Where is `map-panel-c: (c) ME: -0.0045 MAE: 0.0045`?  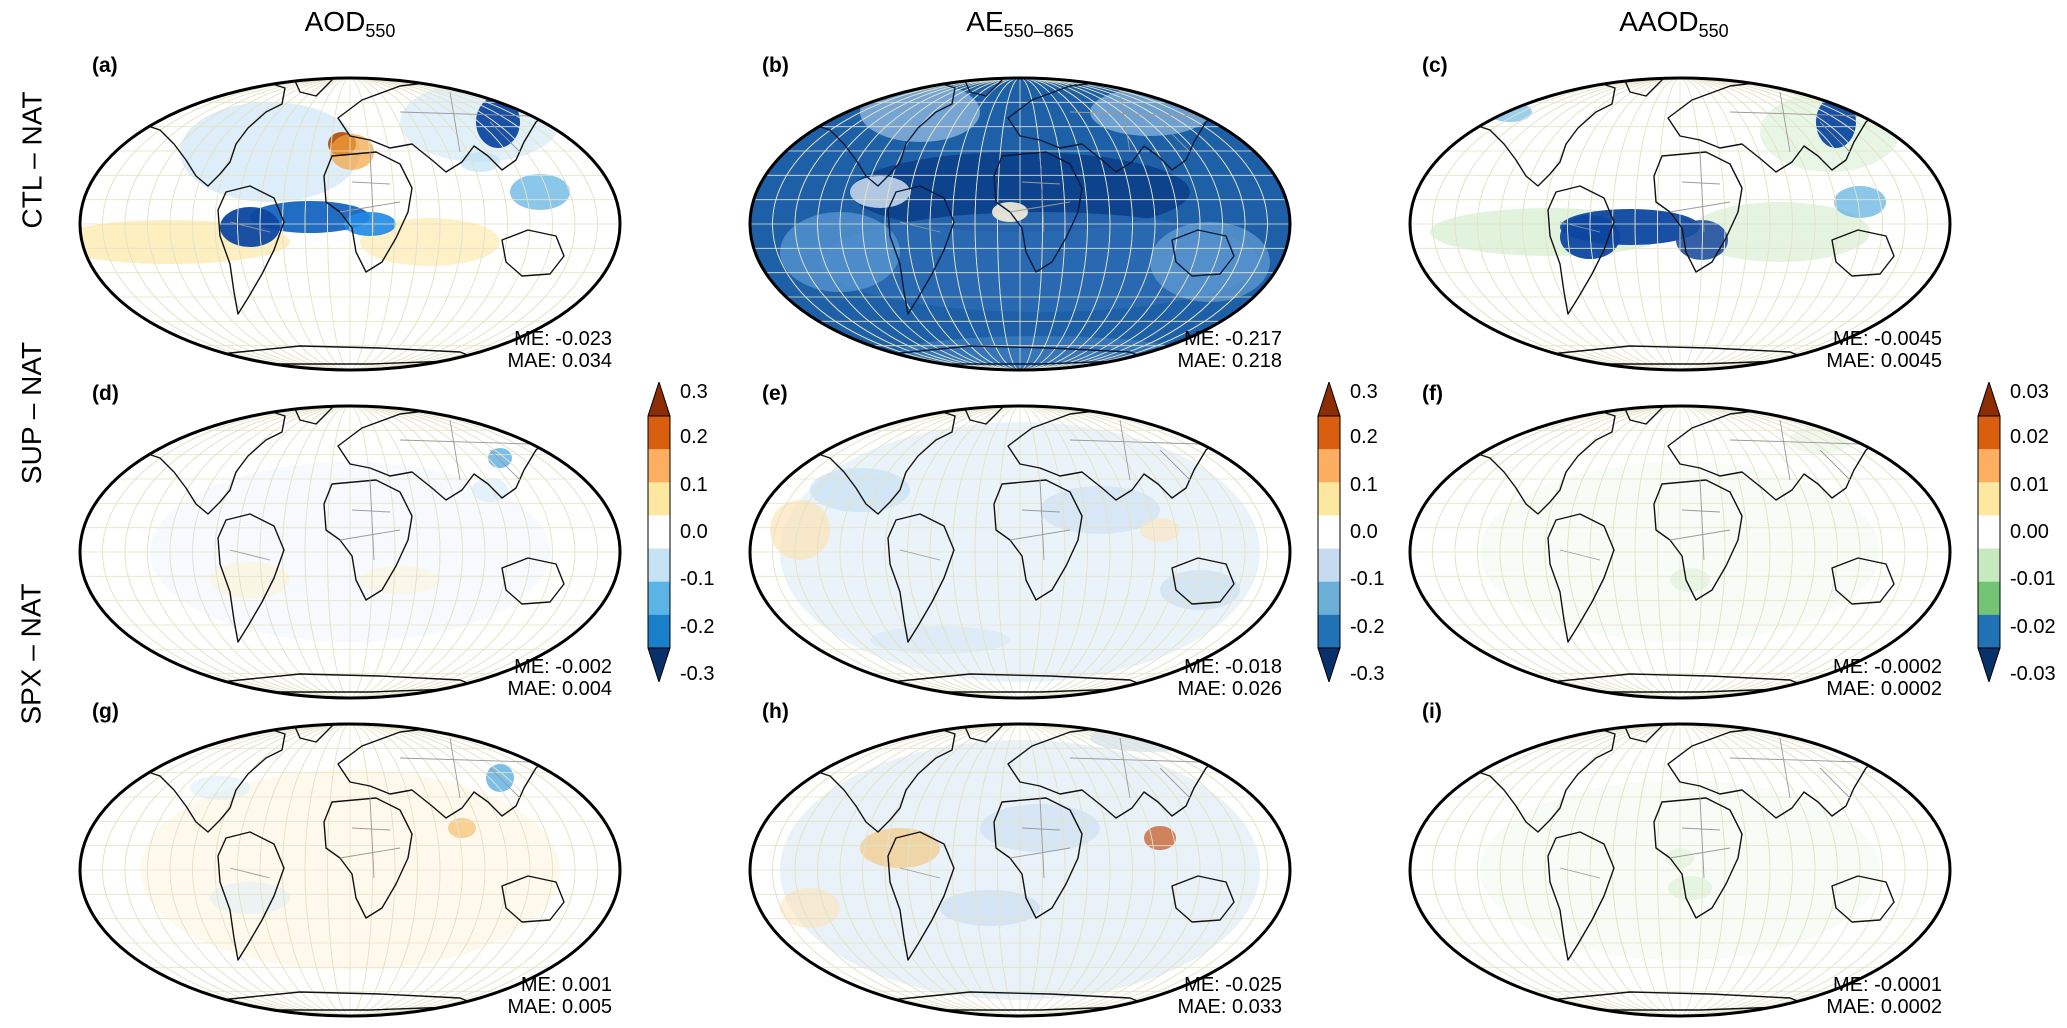
map-panel-c: (c) ME: -0.0045 MAE: 0.0045 is located at coordinates (1680, 217).